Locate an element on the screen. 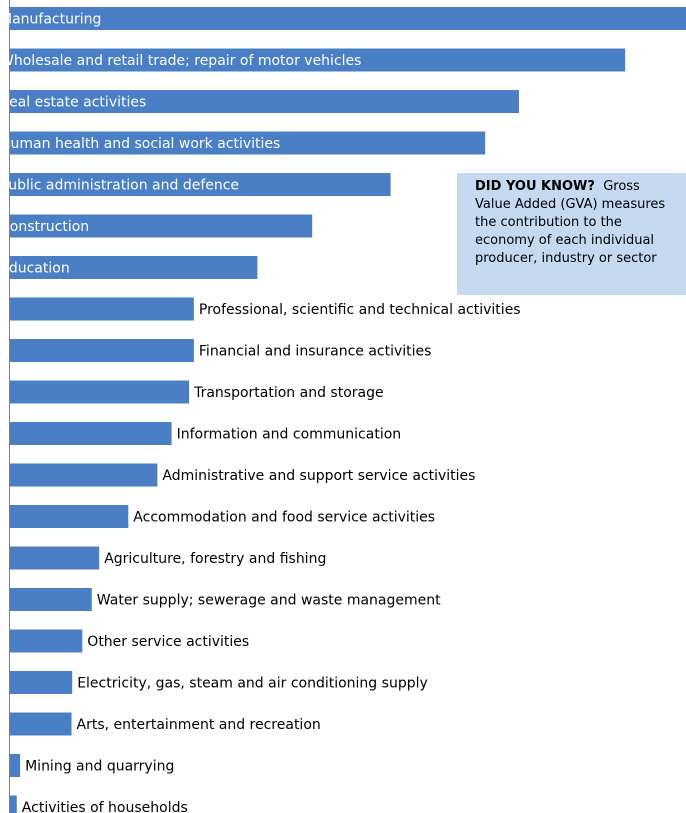 Image resolution: width=686 pixels, height=813 pixels. category-label: Education is located at coordinates (35, 269).